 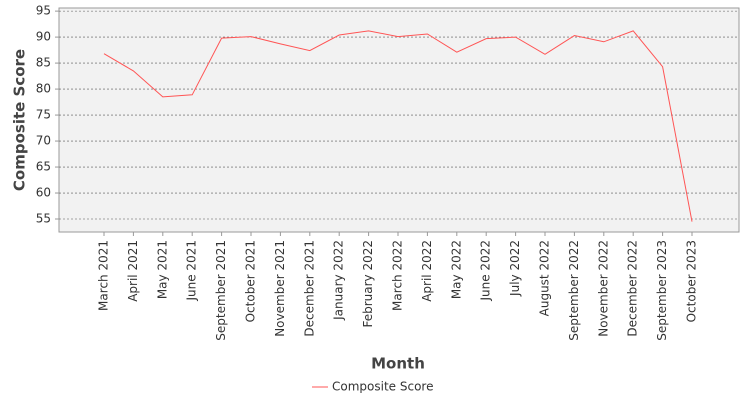 What do you see at coordinates (251, 281) in the screenshot?
I see `x-tick-label: October 2021` at bounding box center [251, 281].